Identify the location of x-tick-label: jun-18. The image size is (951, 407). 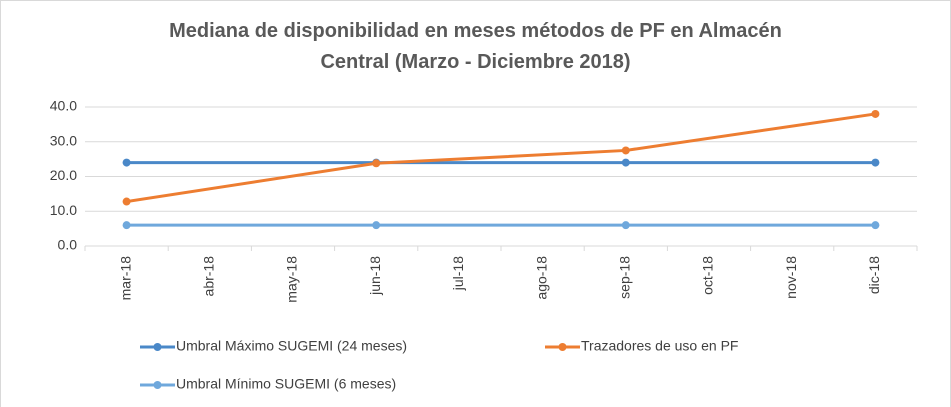
(375, 276).